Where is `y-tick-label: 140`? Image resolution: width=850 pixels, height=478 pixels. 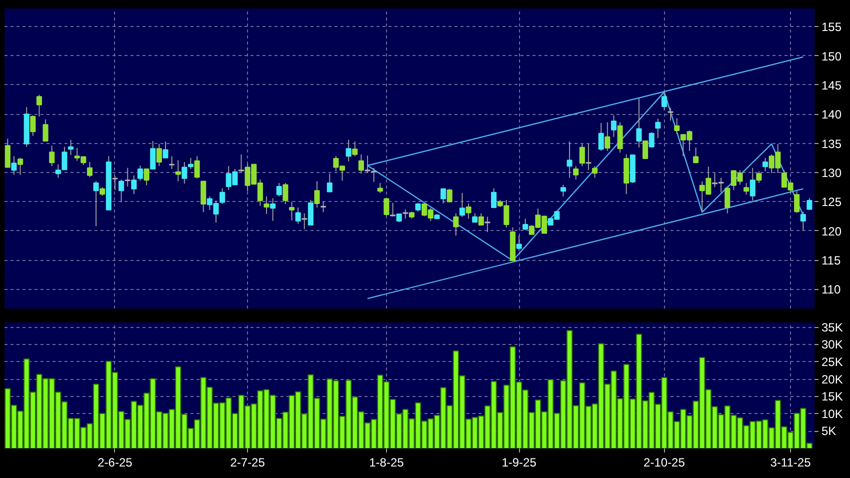 y-tick-label: 140 is located at coordinates (832, 115).